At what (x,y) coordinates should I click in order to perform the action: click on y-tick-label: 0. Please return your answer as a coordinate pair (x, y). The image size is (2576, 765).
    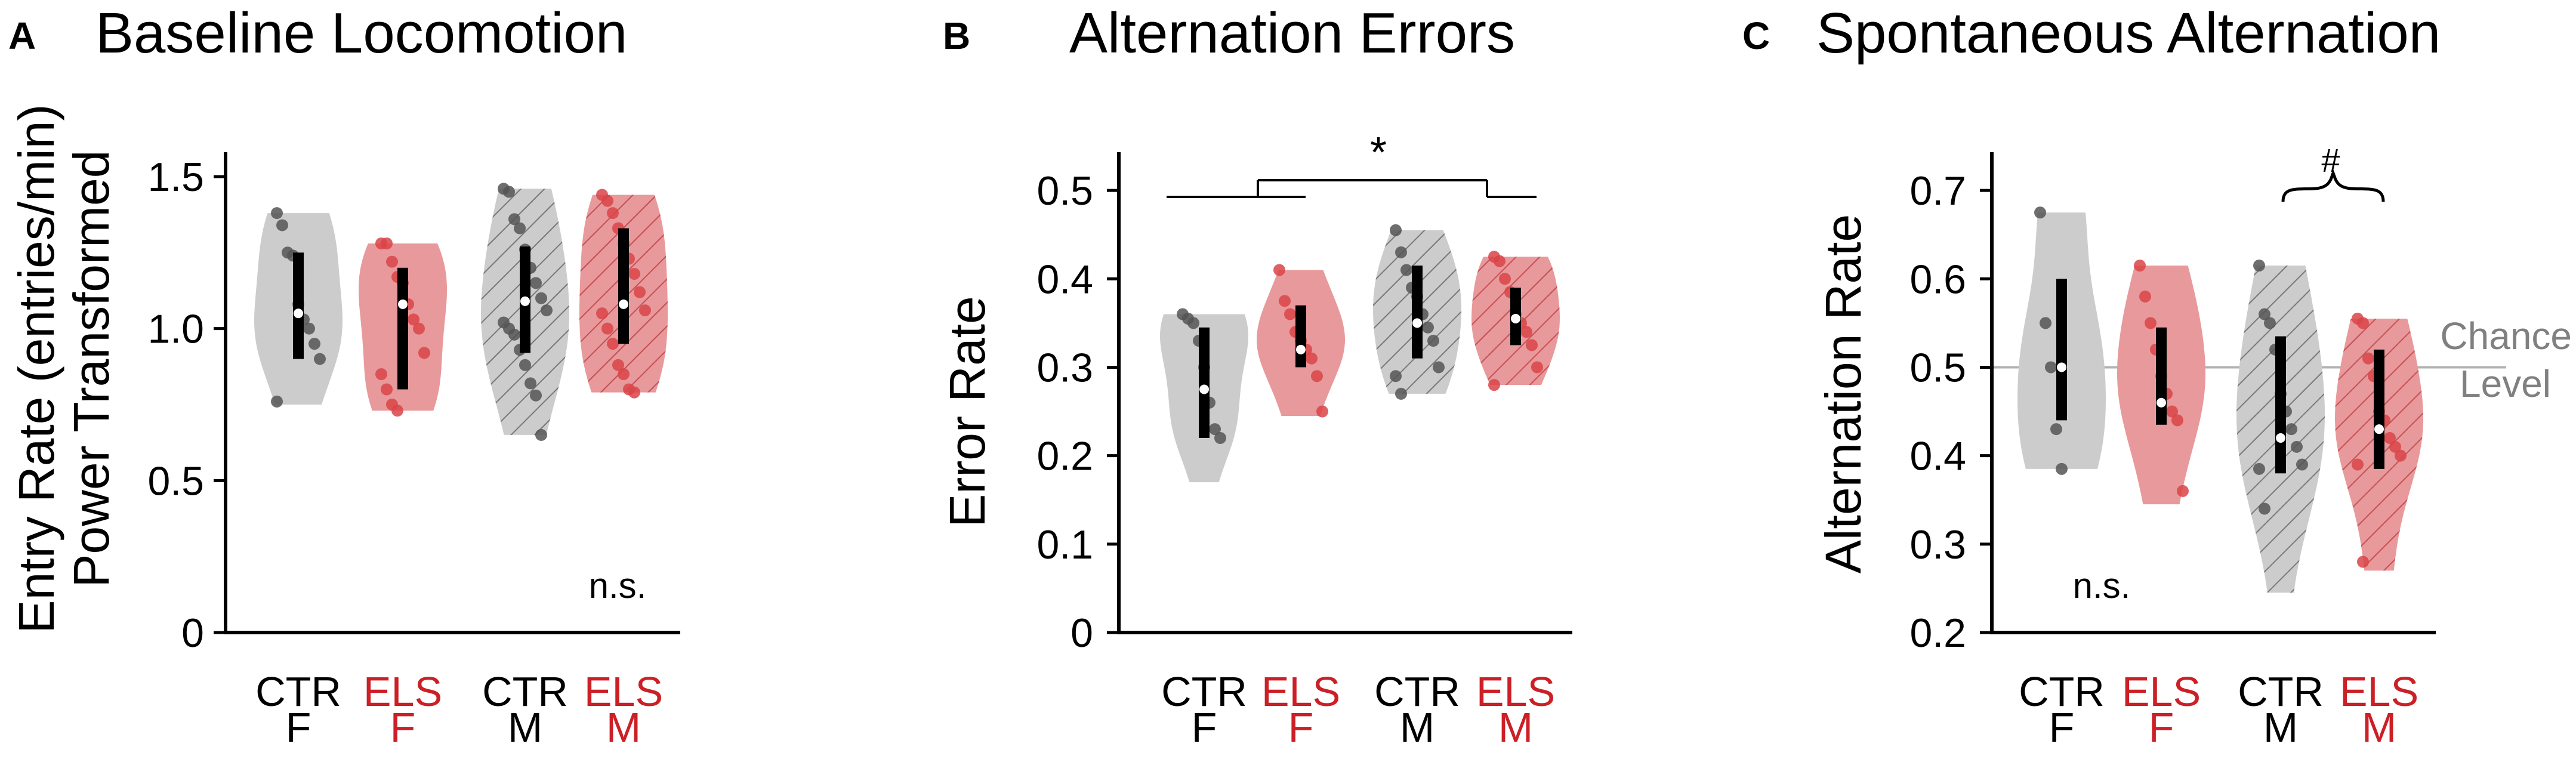
    Looking at the image, I should click on (193, 633).